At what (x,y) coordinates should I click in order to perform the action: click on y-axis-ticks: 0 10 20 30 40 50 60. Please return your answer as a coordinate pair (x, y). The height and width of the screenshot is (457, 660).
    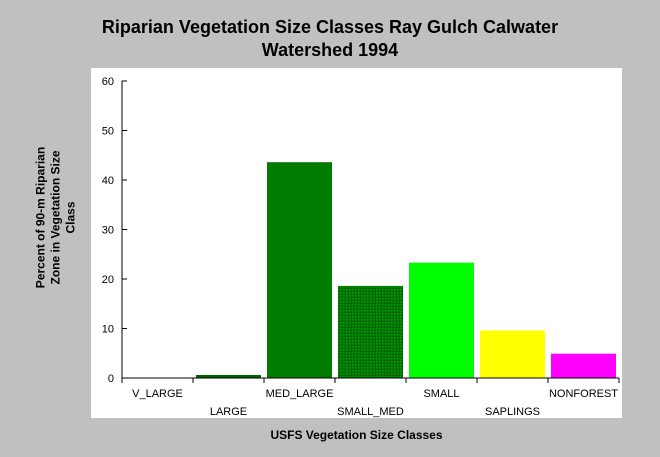
    Looking at the image, I should click on (114, 230).